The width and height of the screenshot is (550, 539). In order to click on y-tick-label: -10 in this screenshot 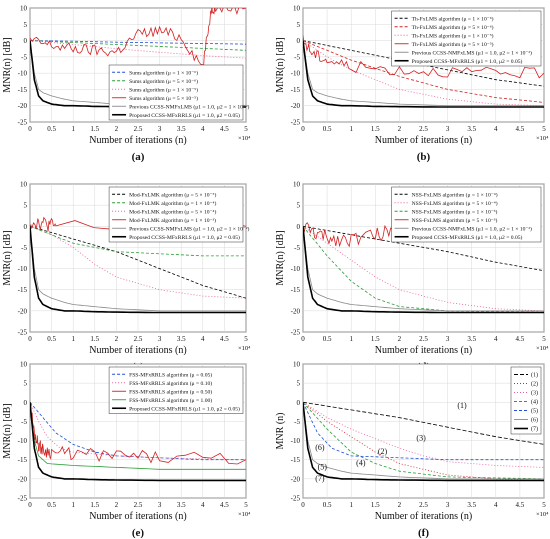, I will do `click(296, 269)`.